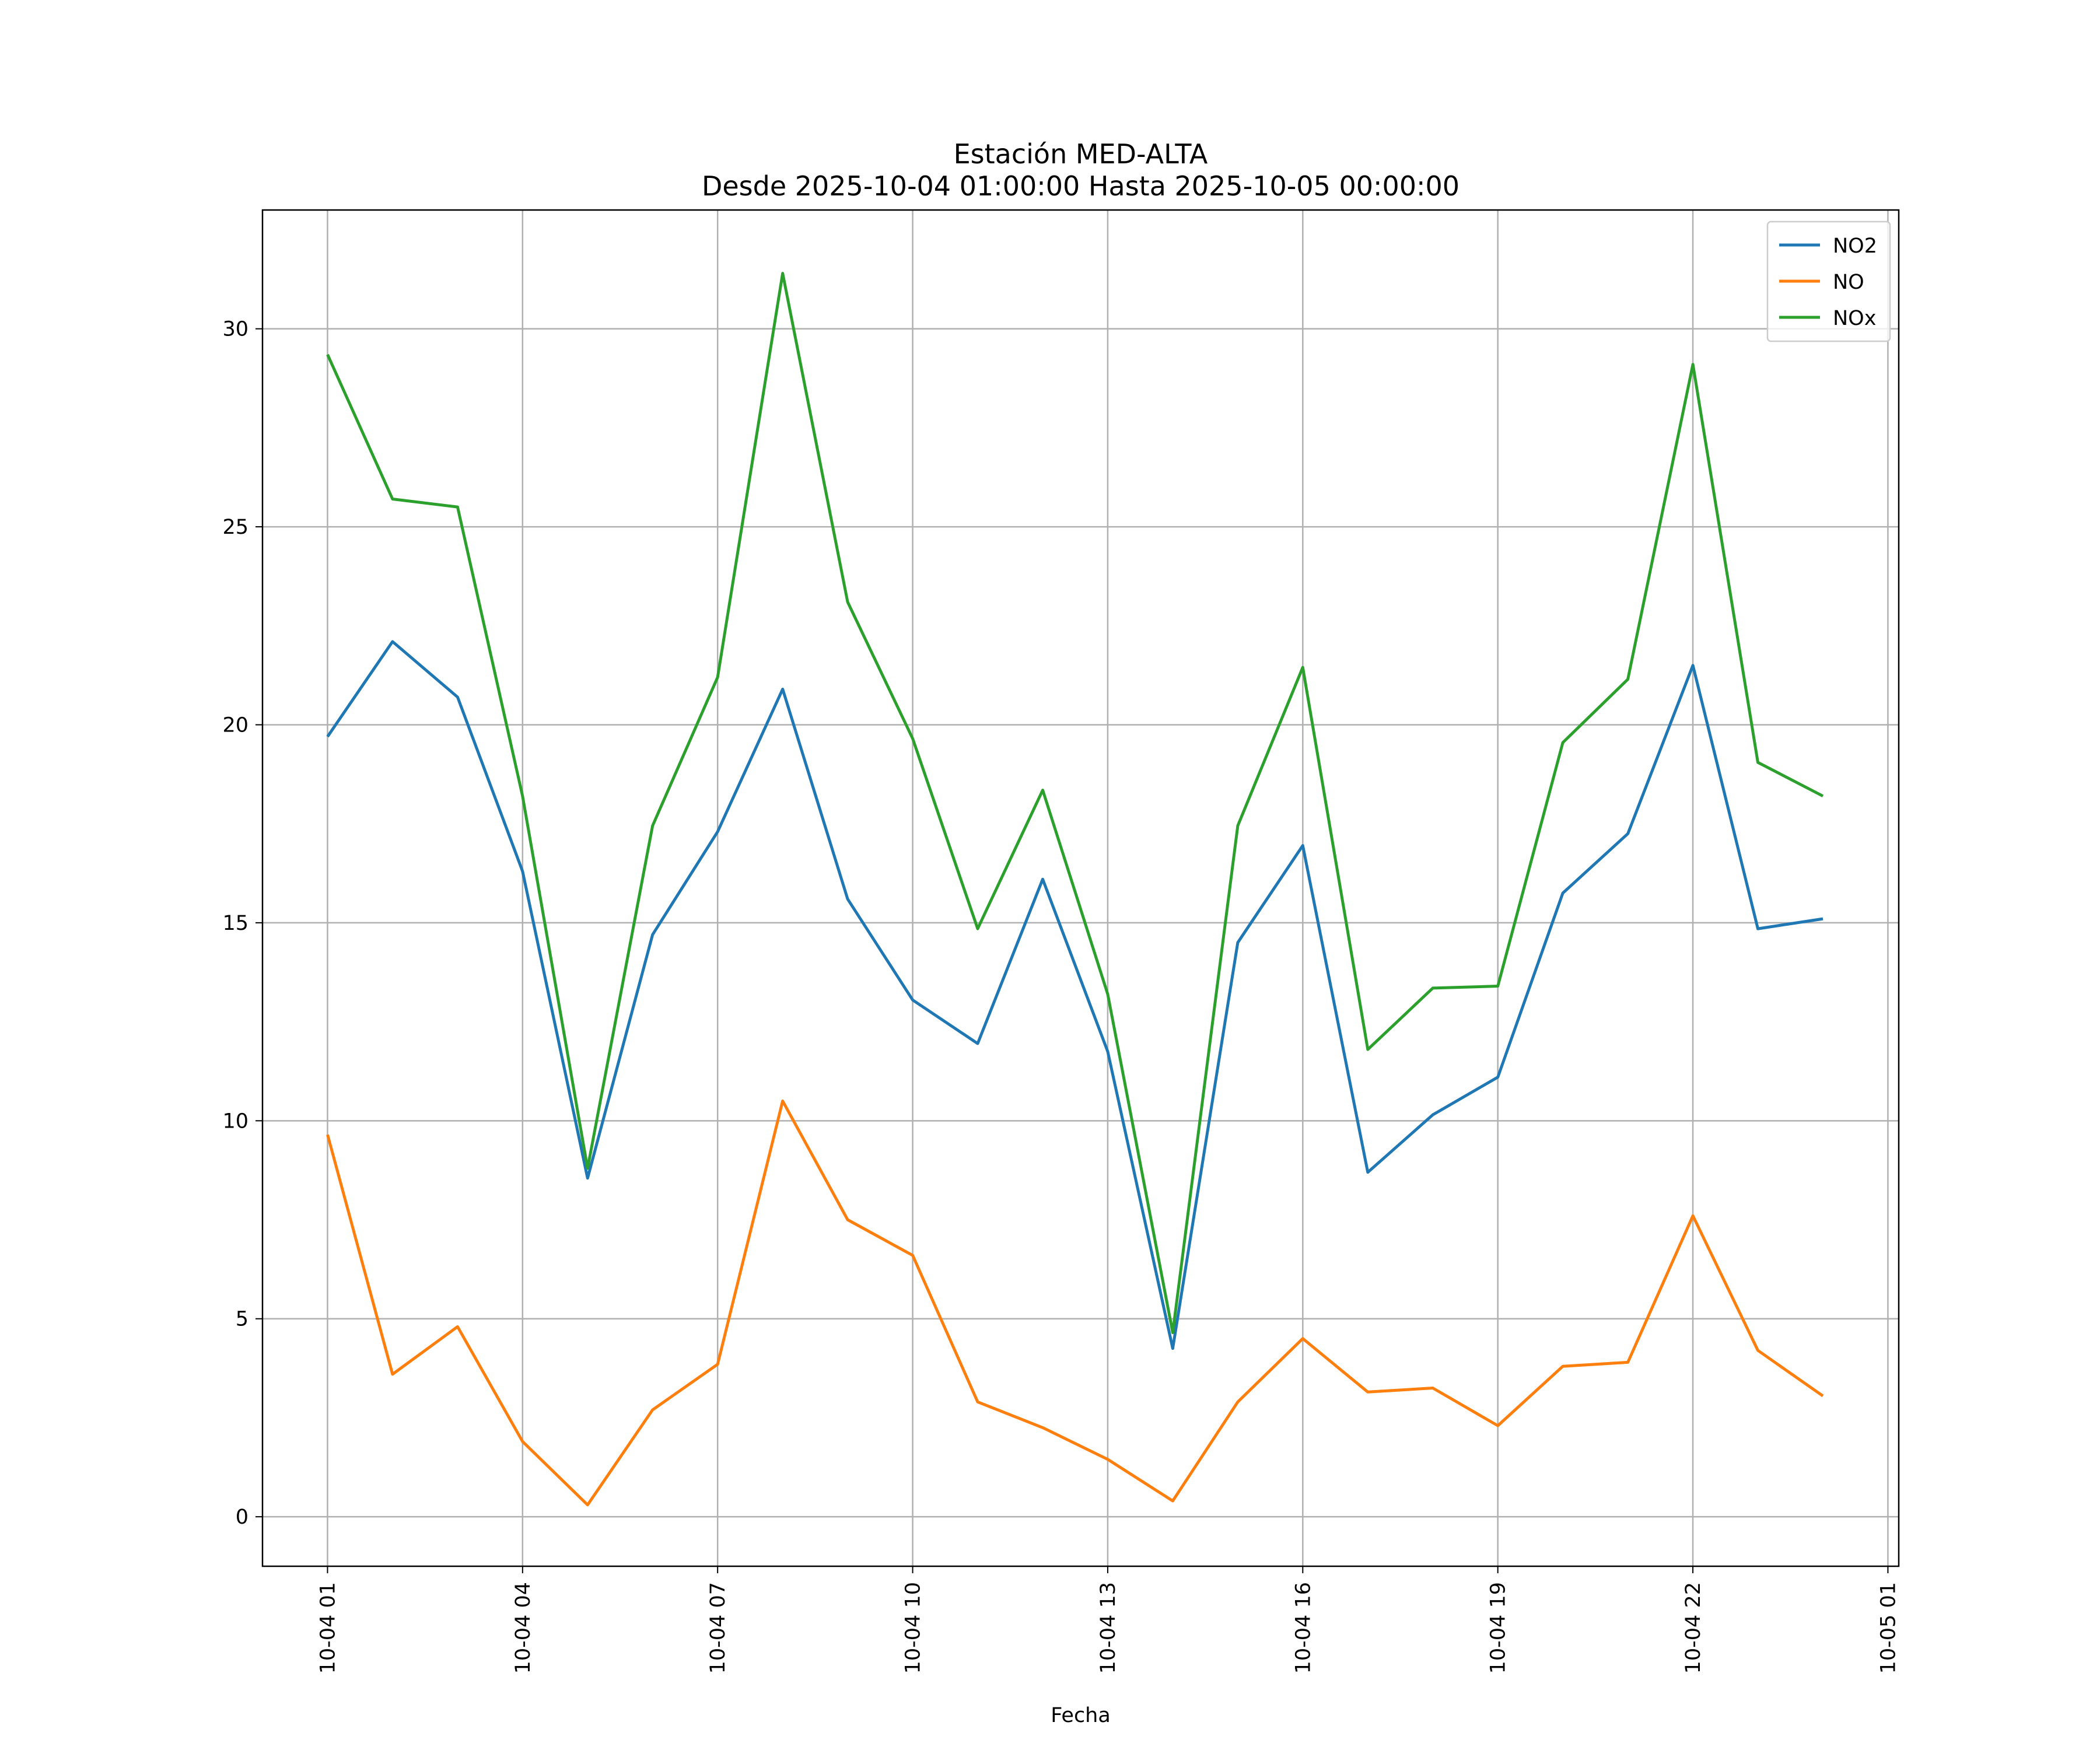 This screenshot has width=2100, height=1750. I want to click on y-tick-label: 20, so click(235, 725).